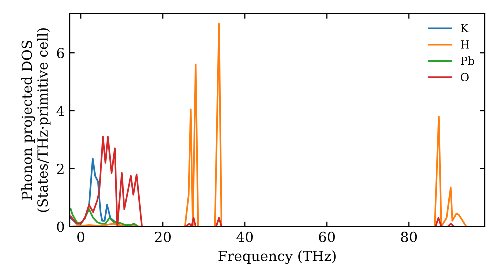 The height and width of the screenshot is (280, 500). Describe the element at coordinates (409, 237) in the screenshot. I see `x-tick-label: 80` at that location.